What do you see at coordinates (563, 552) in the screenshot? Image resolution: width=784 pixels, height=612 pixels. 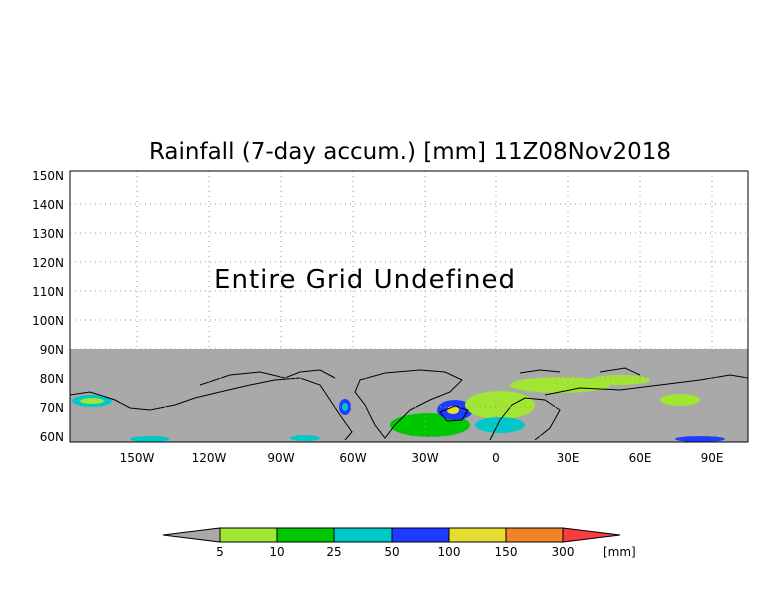 I see `colorbar-label: 300` at bounding box center [563, 552].